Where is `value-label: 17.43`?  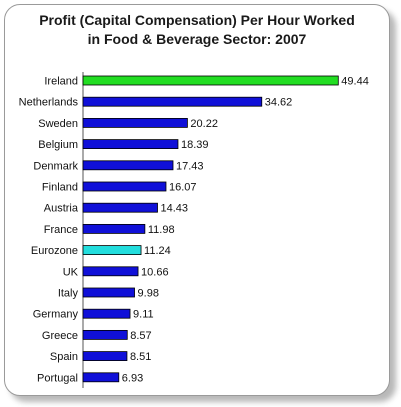
value-label: 17.43 is located at coordinates (190, 166).